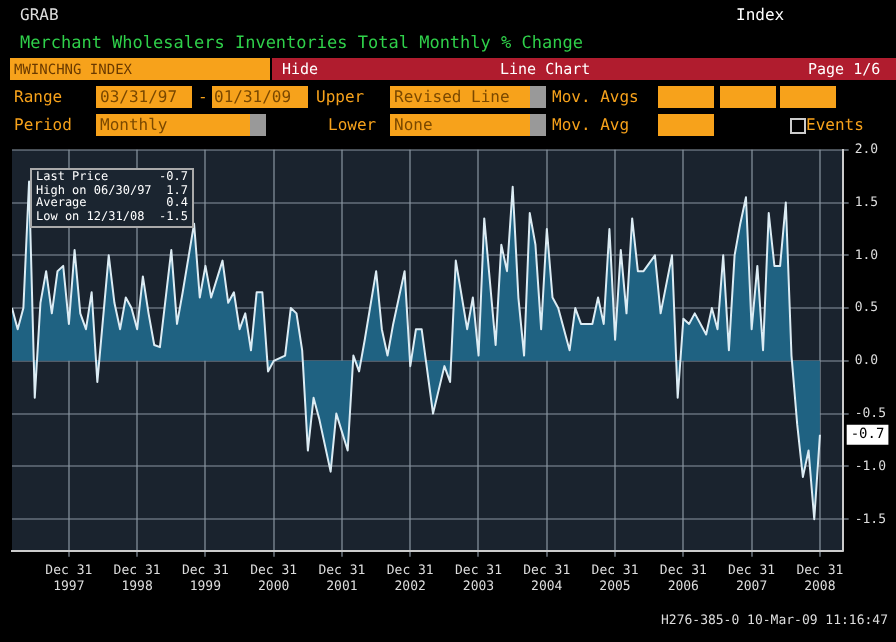 Image resolution: width=896 pixels, height=642 pixels. I want to click on text: Monthly, so click(134, 126).